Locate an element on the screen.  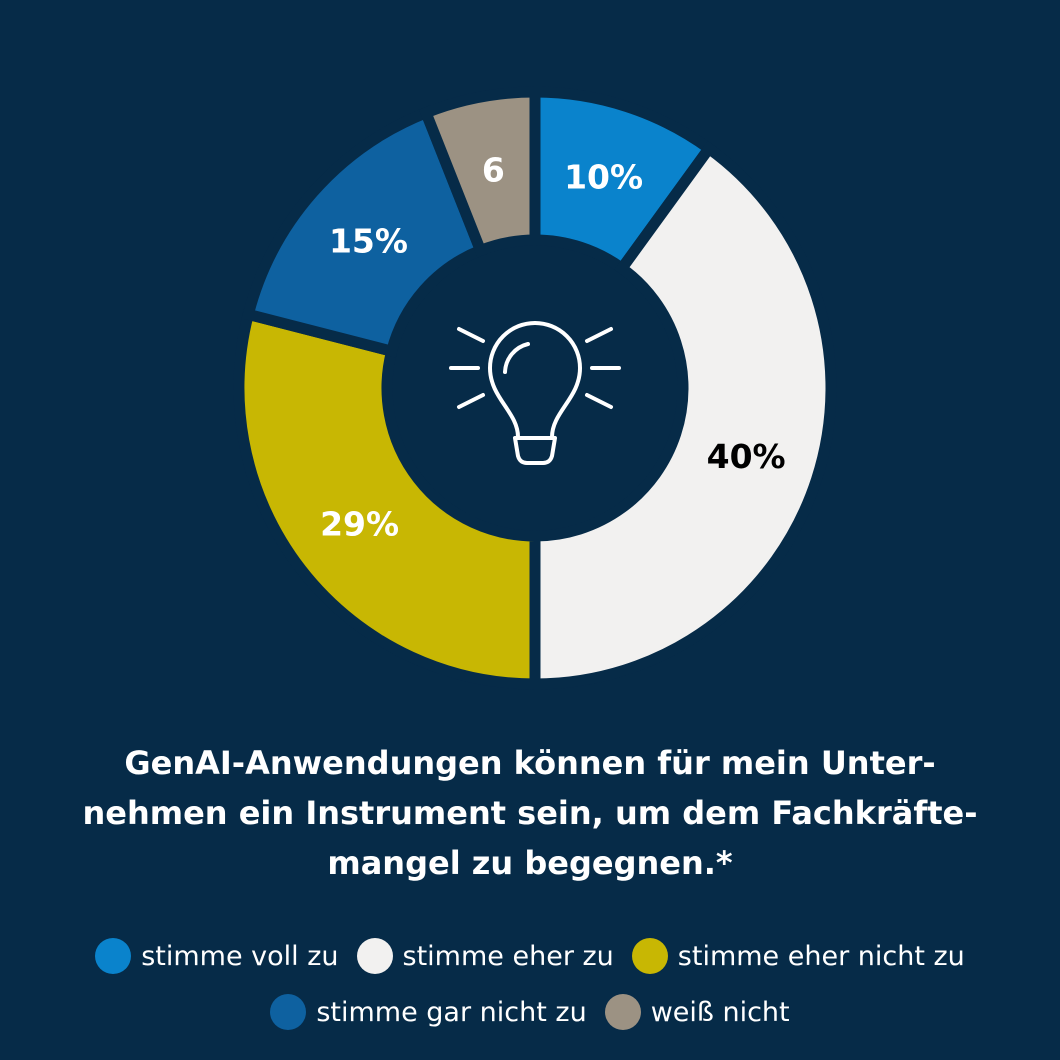
slice-label-0: 10% is located at coordinates (603, 176).